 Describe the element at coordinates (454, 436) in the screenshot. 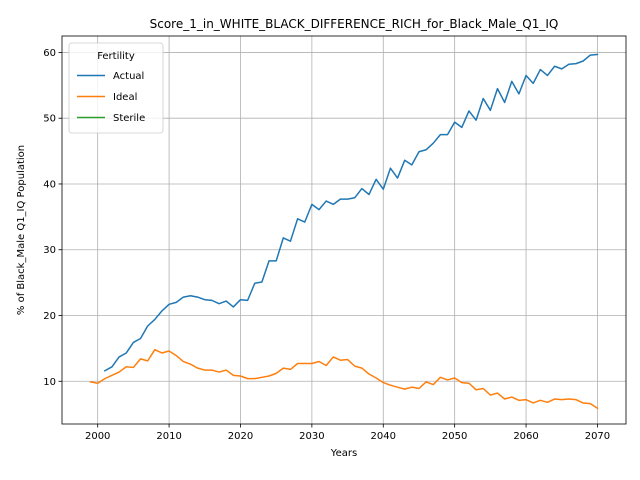

I see `x-tick-label: 2050` at that location.